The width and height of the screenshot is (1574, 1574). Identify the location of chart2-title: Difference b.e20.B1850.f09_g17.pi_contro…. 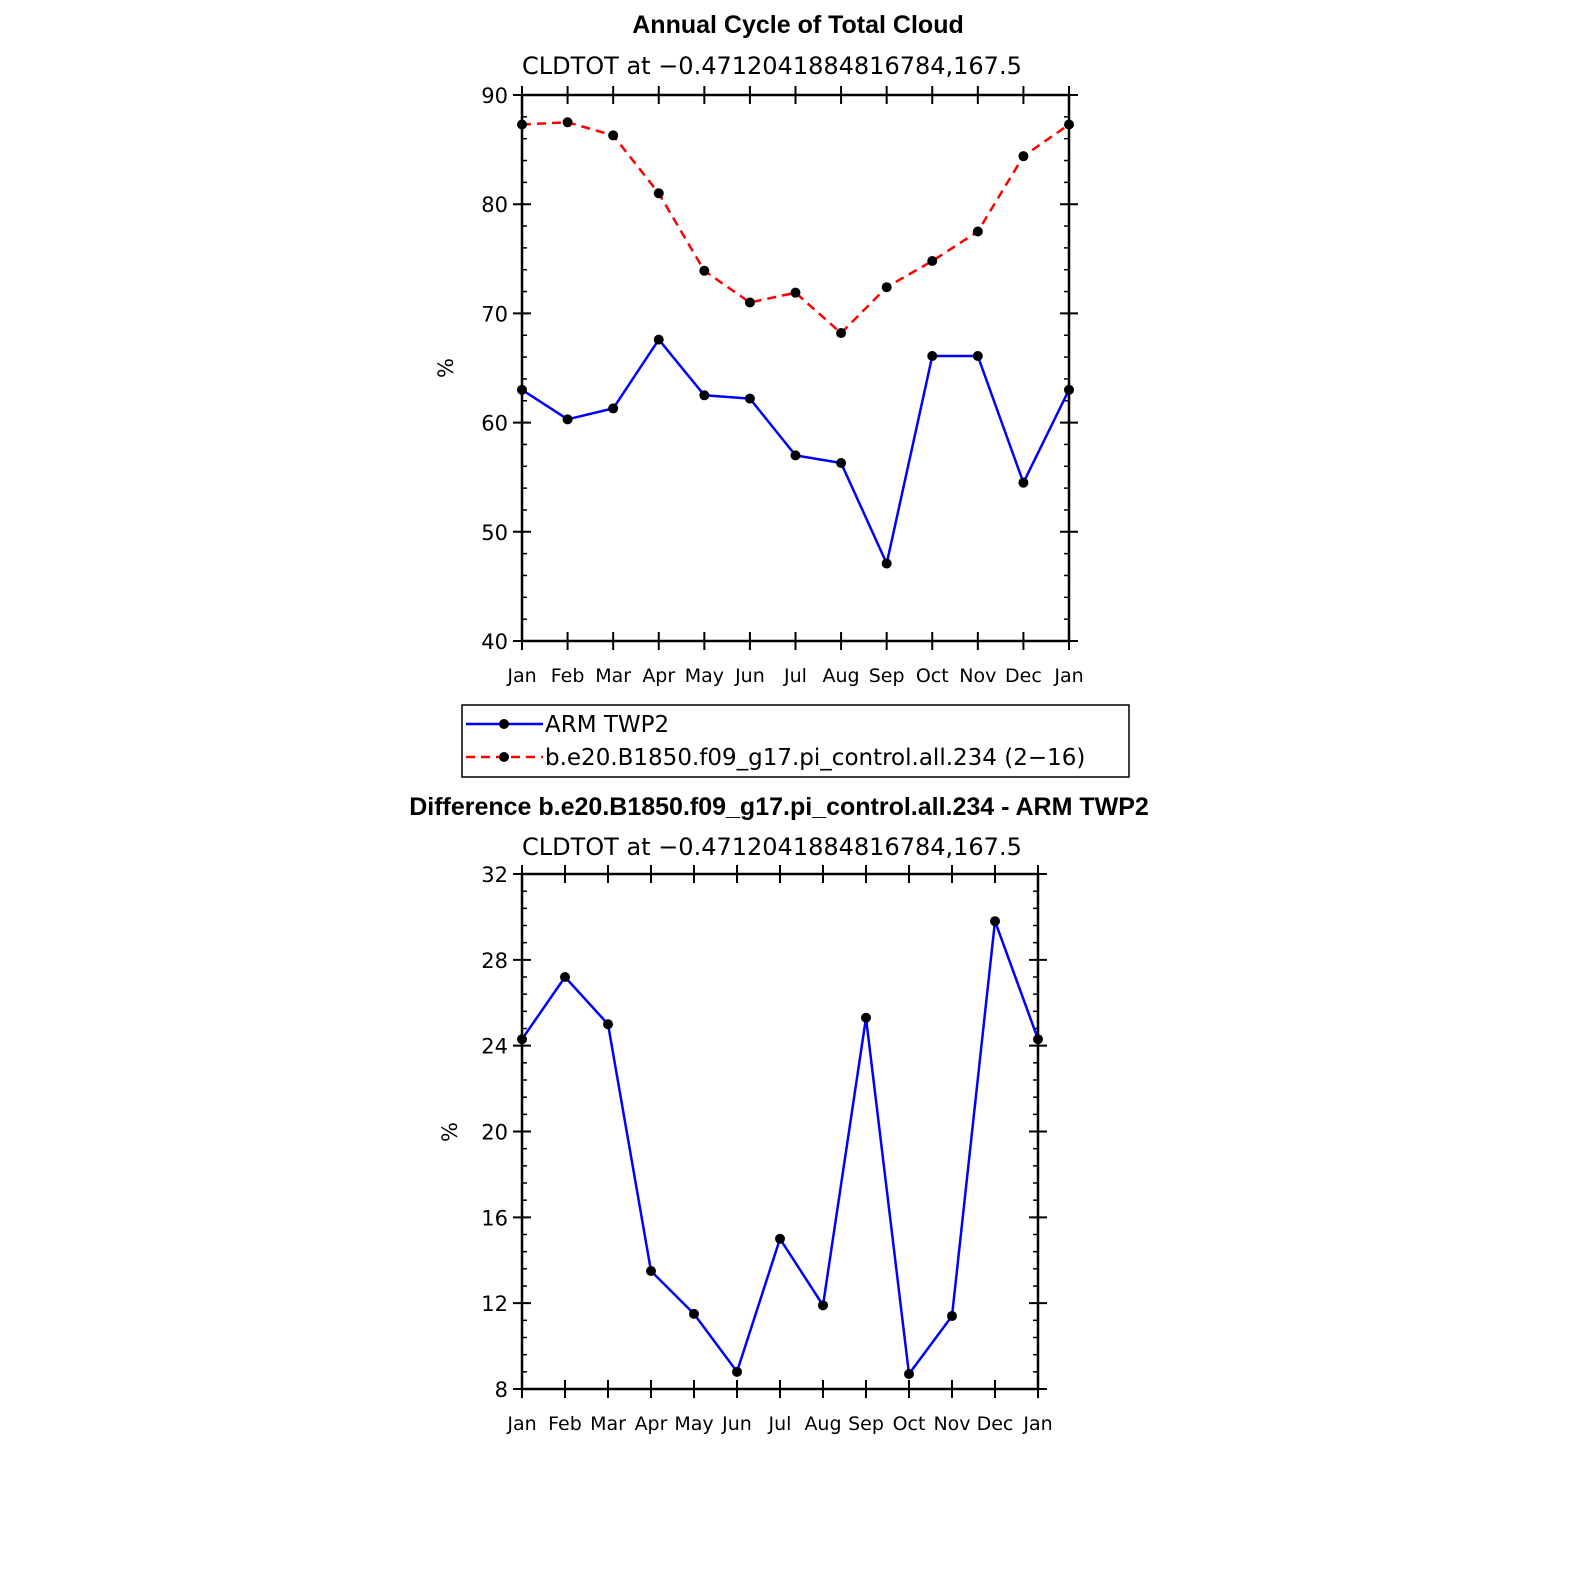
(779, 807).